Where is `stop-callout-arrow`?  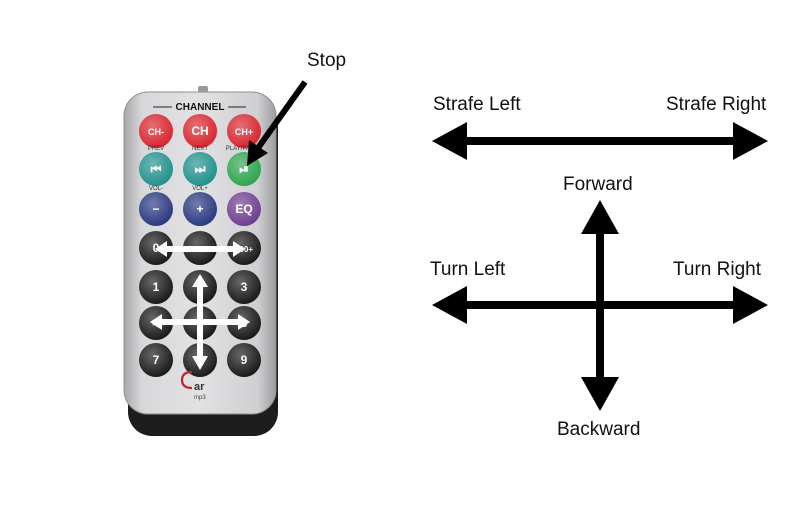 stop-callout-arrow is located at coordinates (277, 123).